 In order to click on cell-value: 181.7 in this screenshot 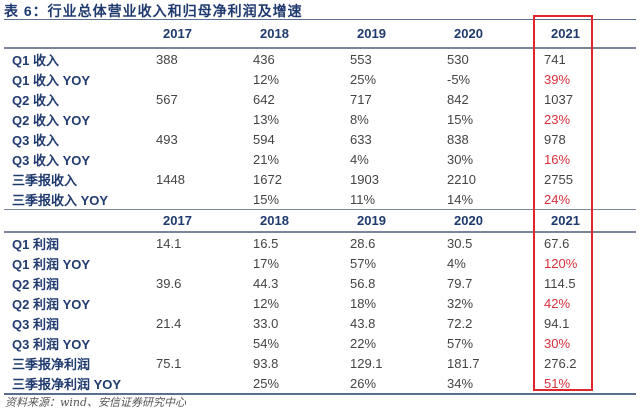, I will do `click(463, 363)`.